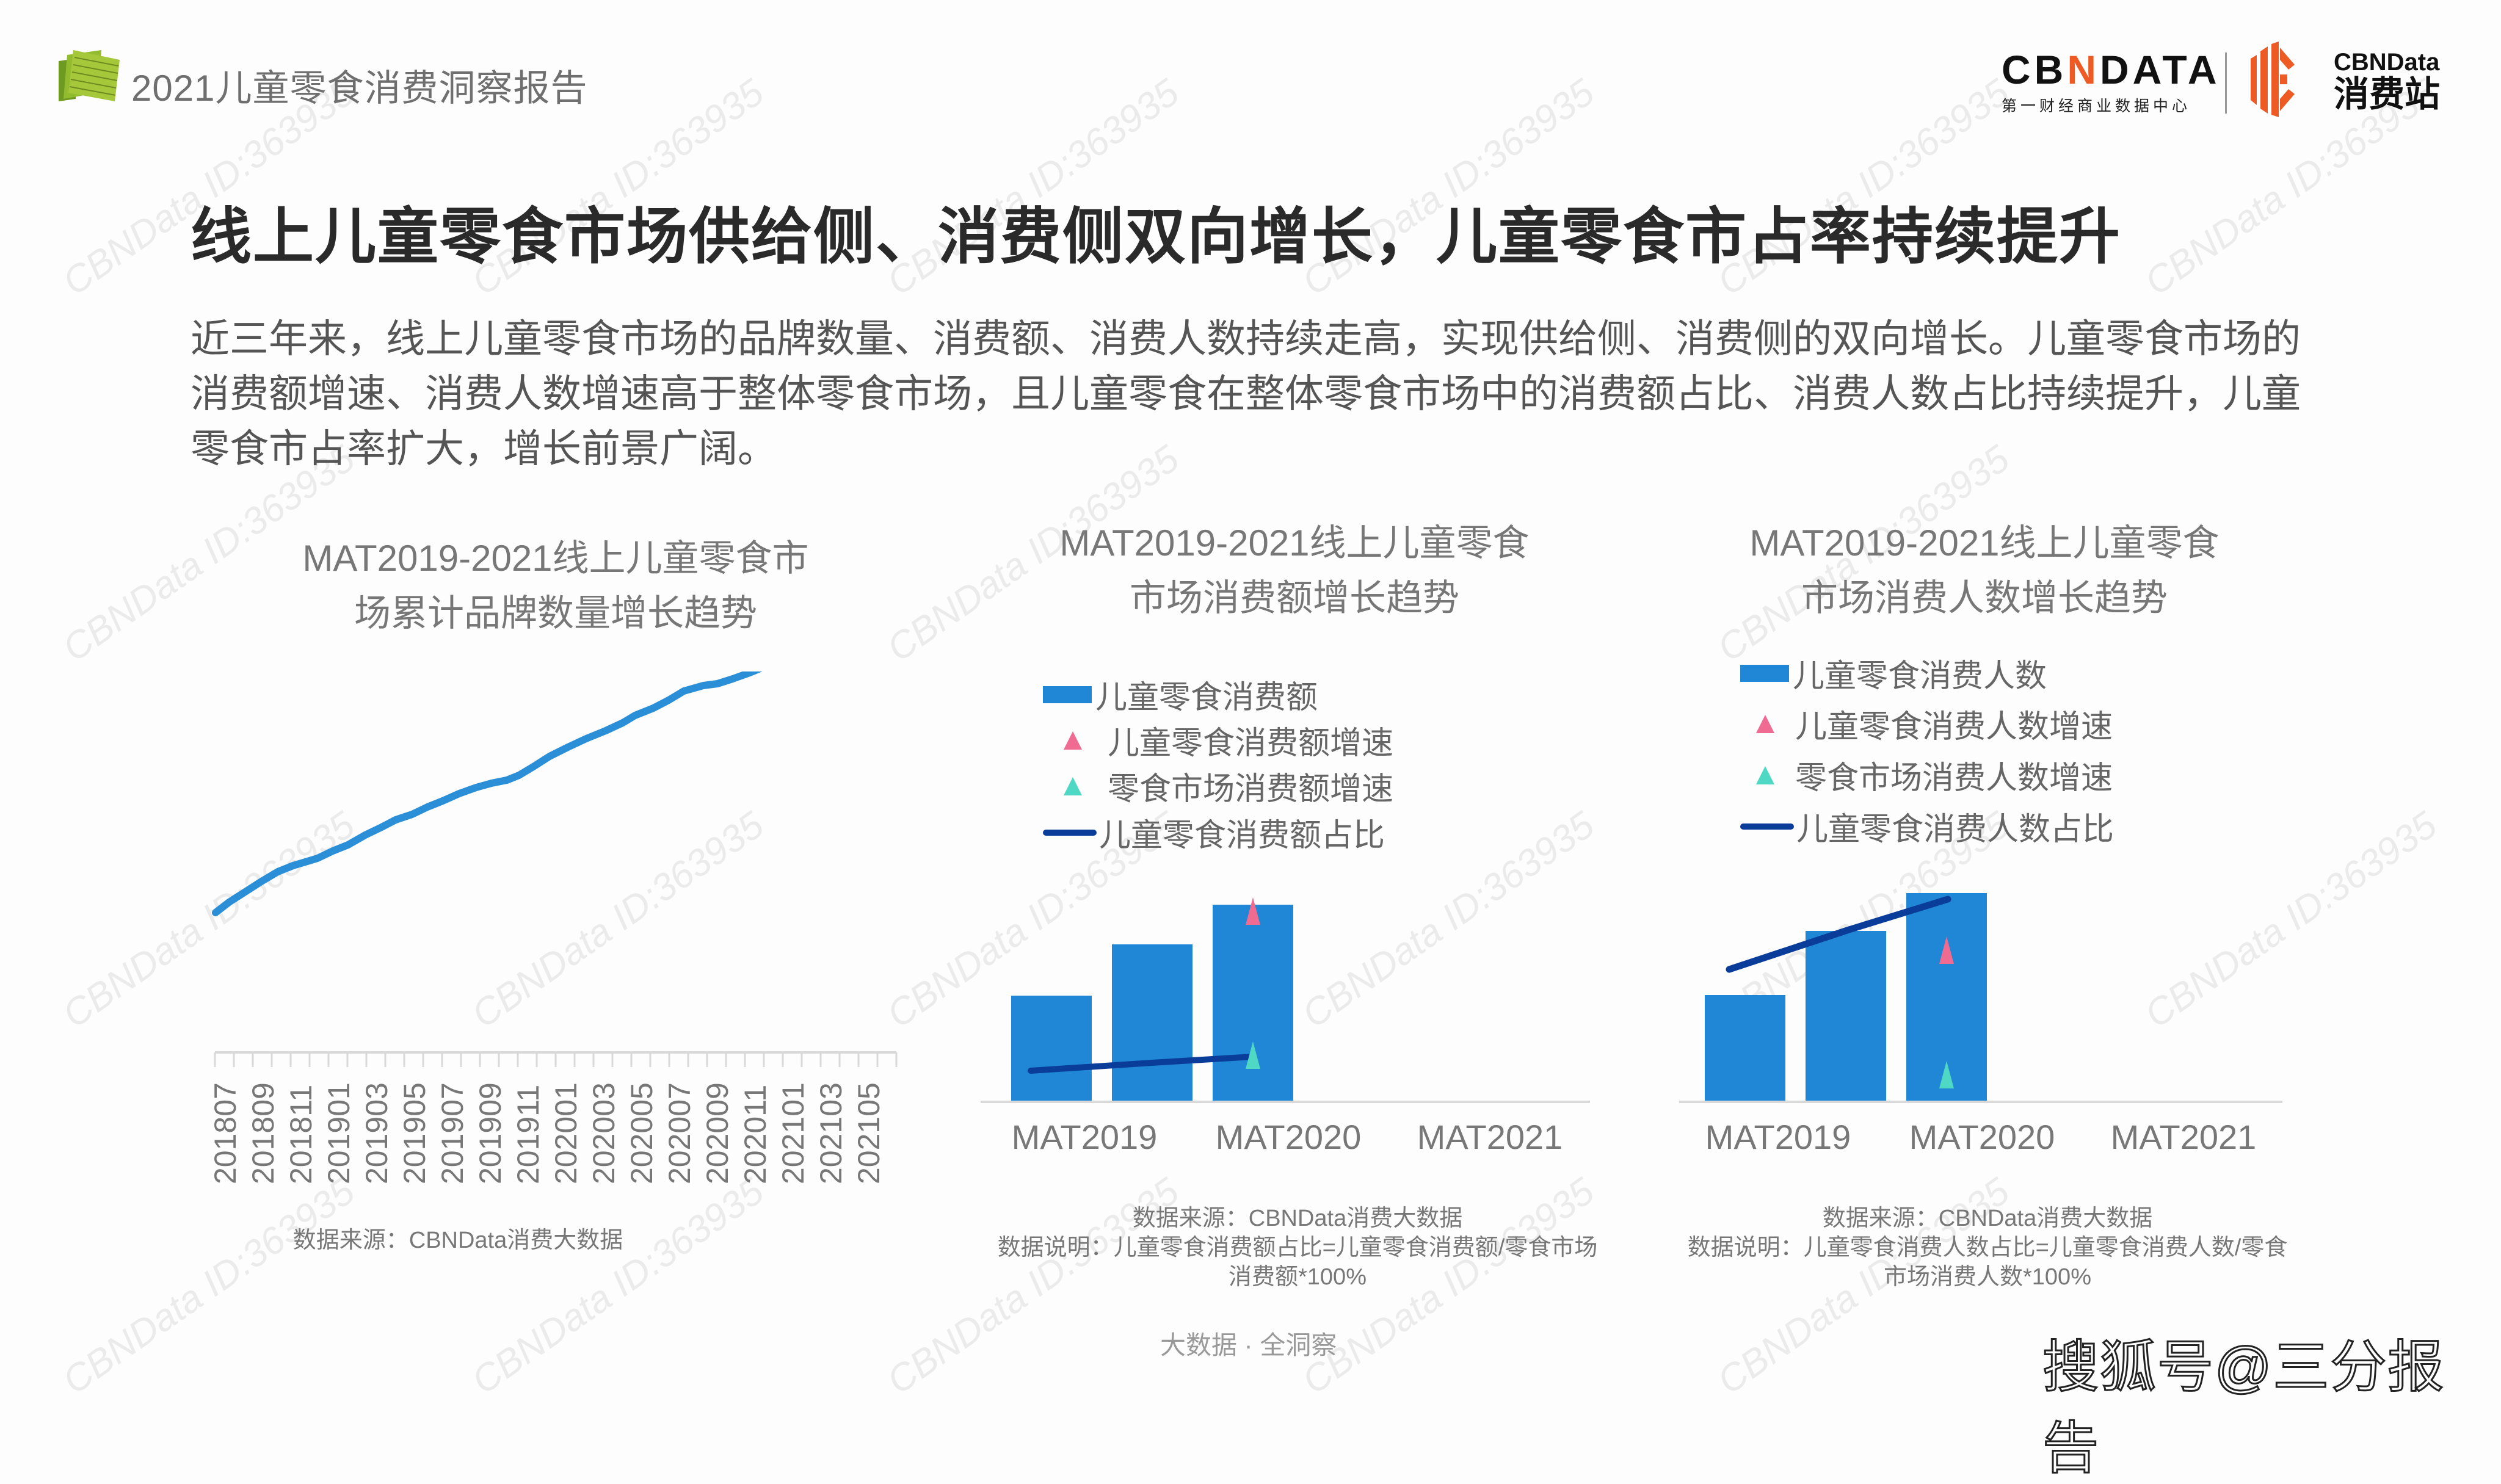 This screenshot has height=1484, width=2501. I want to click on x-tick: 201901, so click(339, 1133).